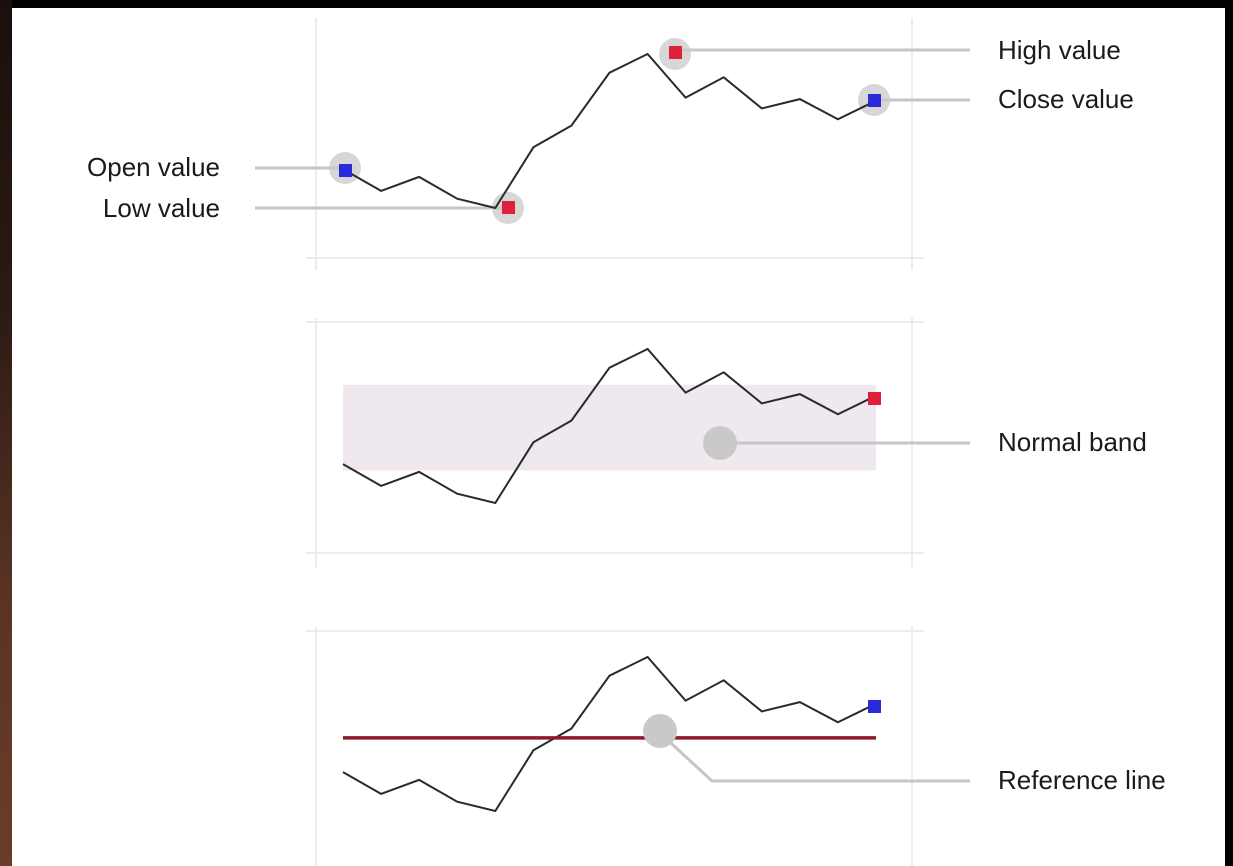 This screenshot has height=866, width=1233. Describe the element at coordinates (6, 433) in the screenshot. I see `left-edge-border` at that location.